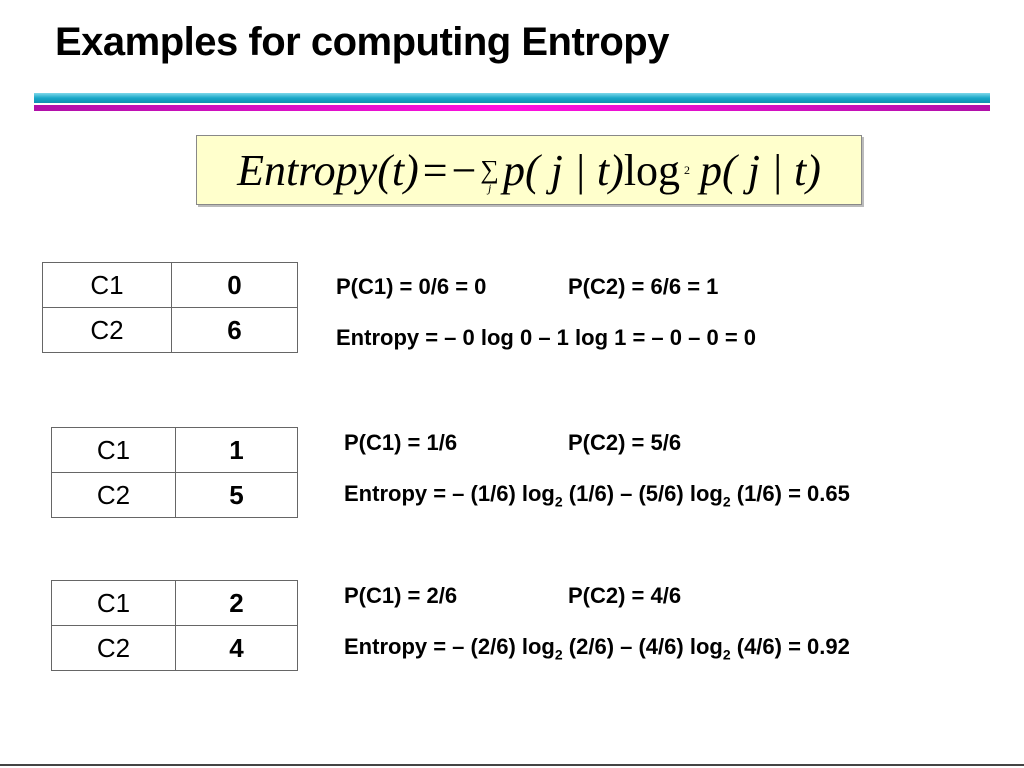  Describe the element at coordinates (760, 170) in the screenshot. I see `formula-term2: p( j | t)` at that location.